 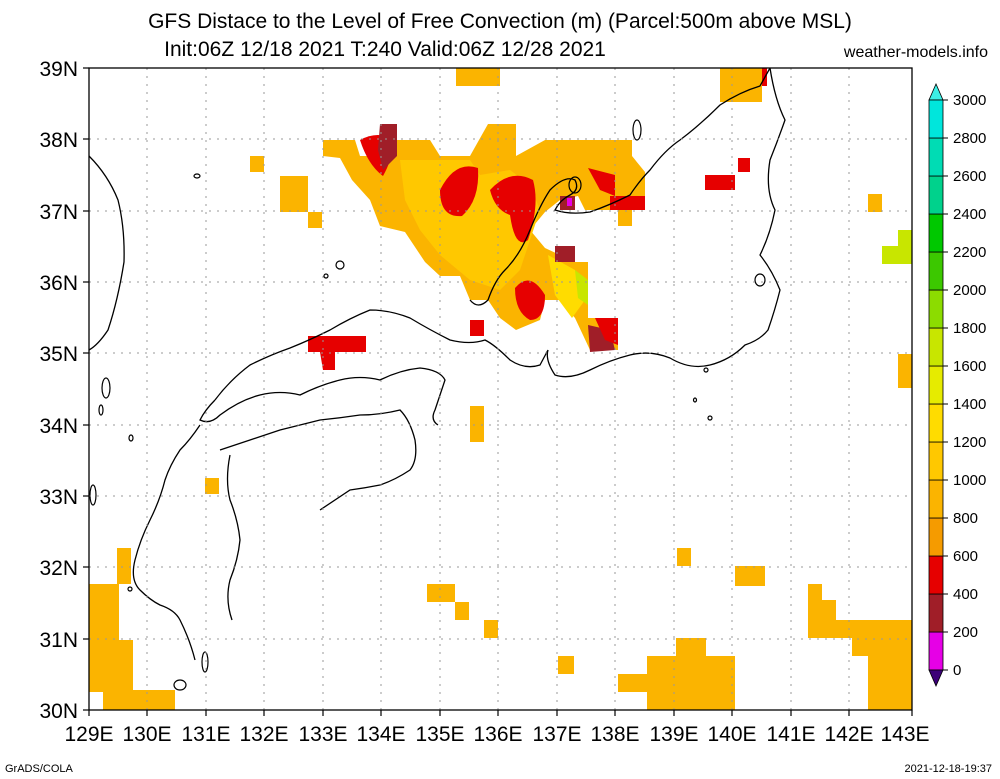 I want to click on lat-label: 38N, so click(x=58, y=140).